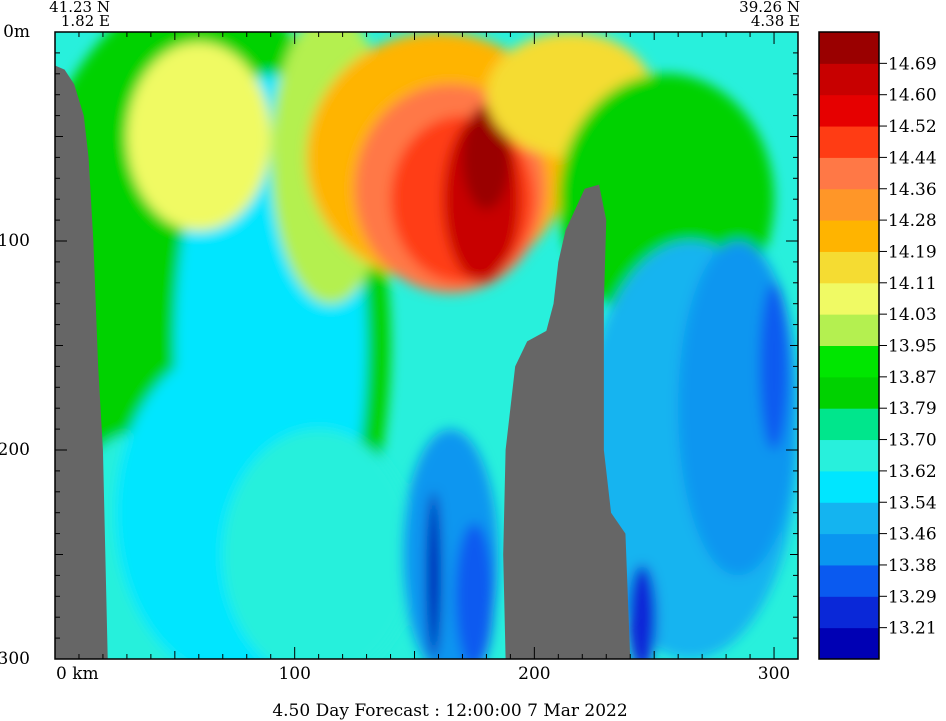 Image resolution: width=946 pixels, height=721 pixels. Describe the element at coordinates (912, 284) in the screenshot. I see `colorbar-label: 14.11` at that location.